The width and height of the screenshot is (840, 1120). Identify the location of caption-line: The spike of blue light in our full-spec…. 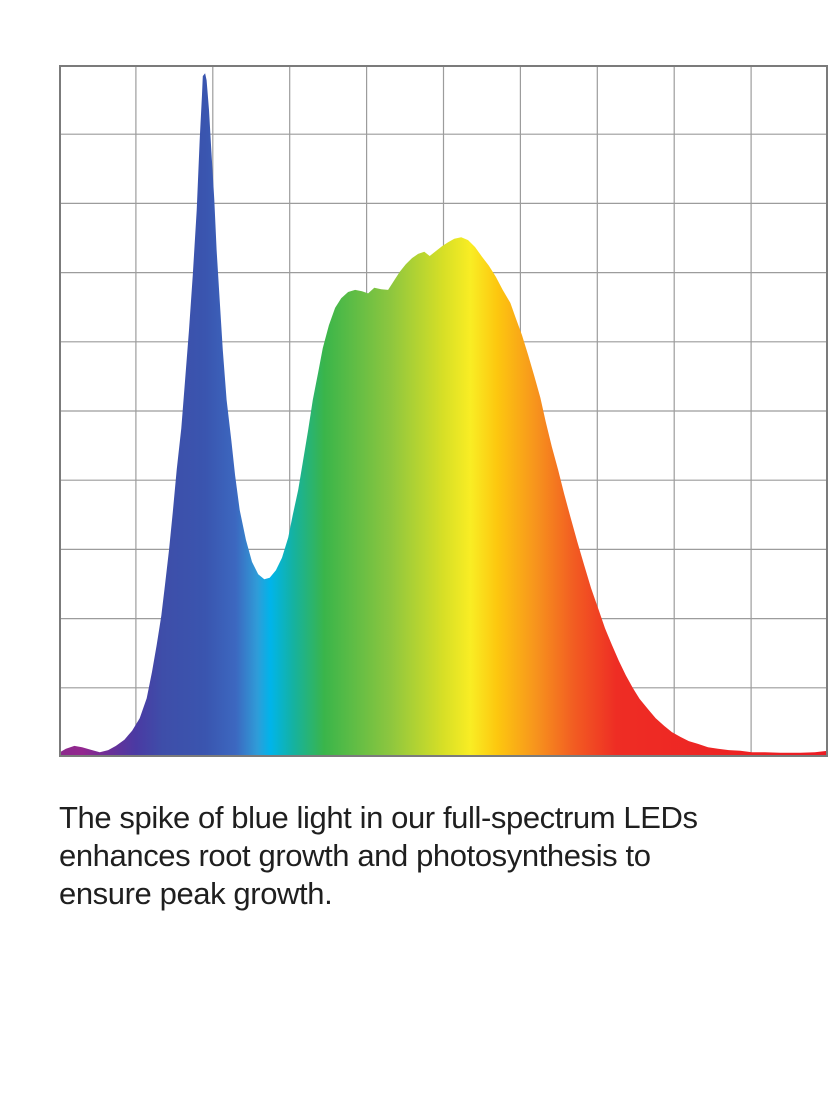
(378, 817).